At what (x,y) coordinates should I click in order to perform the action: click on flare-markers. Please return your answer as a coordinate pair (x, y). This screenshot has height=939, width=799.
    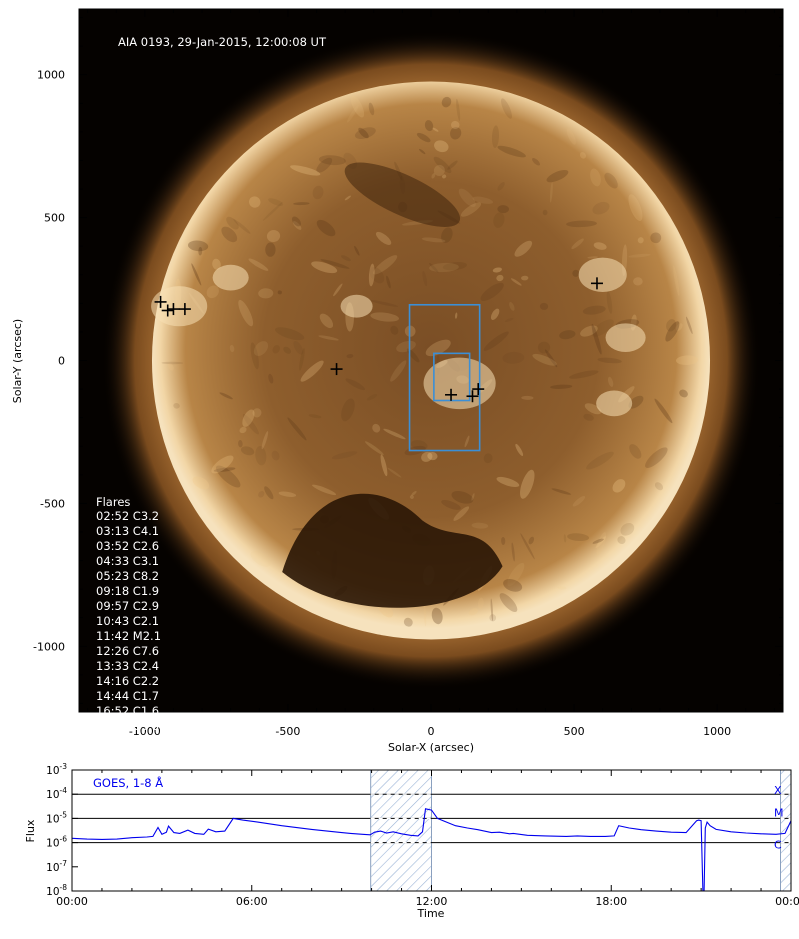
    Looking at the image, I should click on (378, 340).